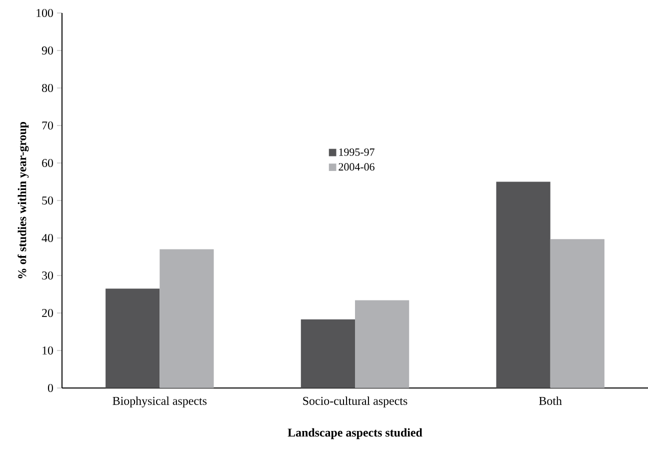 The width and height of the screenshot is (648, 462). Describe the element at coordinates (48, 313) in the screenshot. I see `y-tick-label: 20` at that location.